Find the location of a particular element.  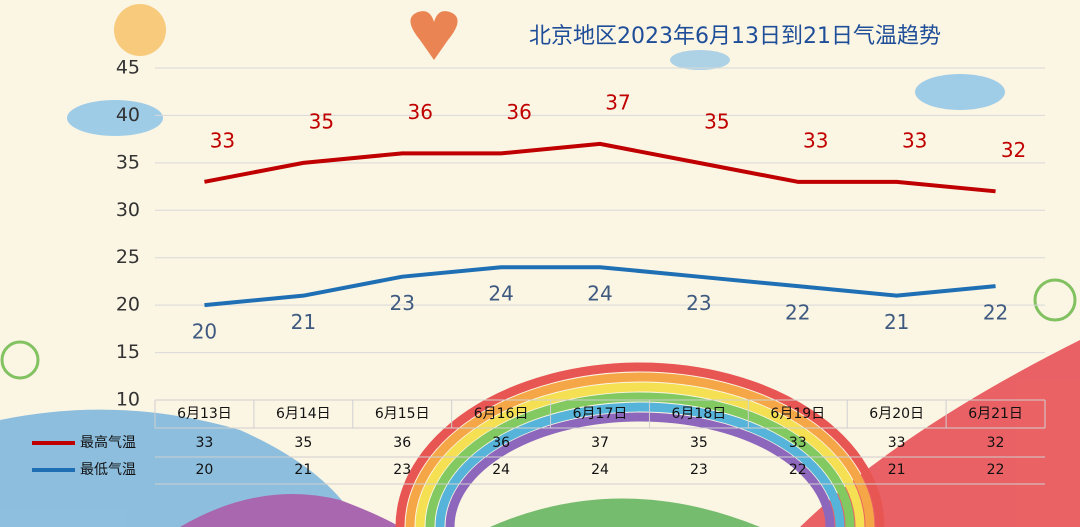

chart-title: 北京地区2023年6月13日到21日气温趋势 is located at coordinates (735, 36).